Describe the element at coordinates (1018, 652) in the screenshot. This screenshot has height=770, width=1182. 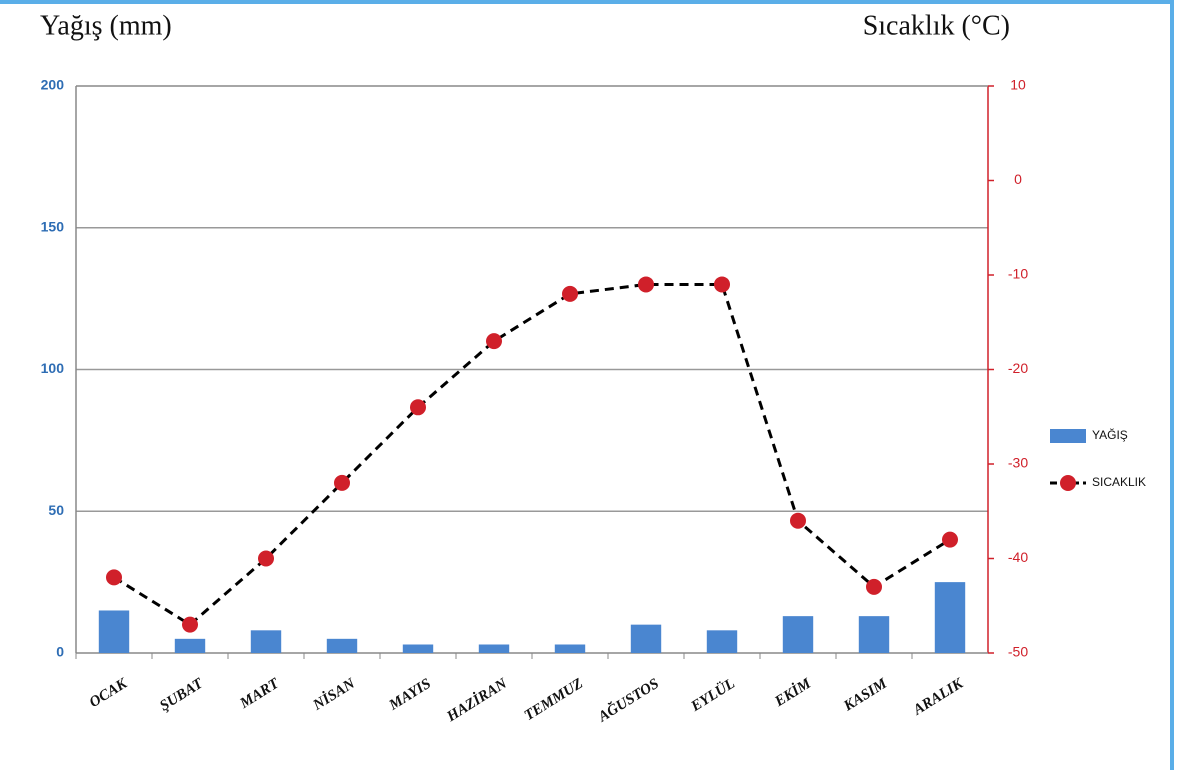
I see `y2-tick-label: -50` at that location.